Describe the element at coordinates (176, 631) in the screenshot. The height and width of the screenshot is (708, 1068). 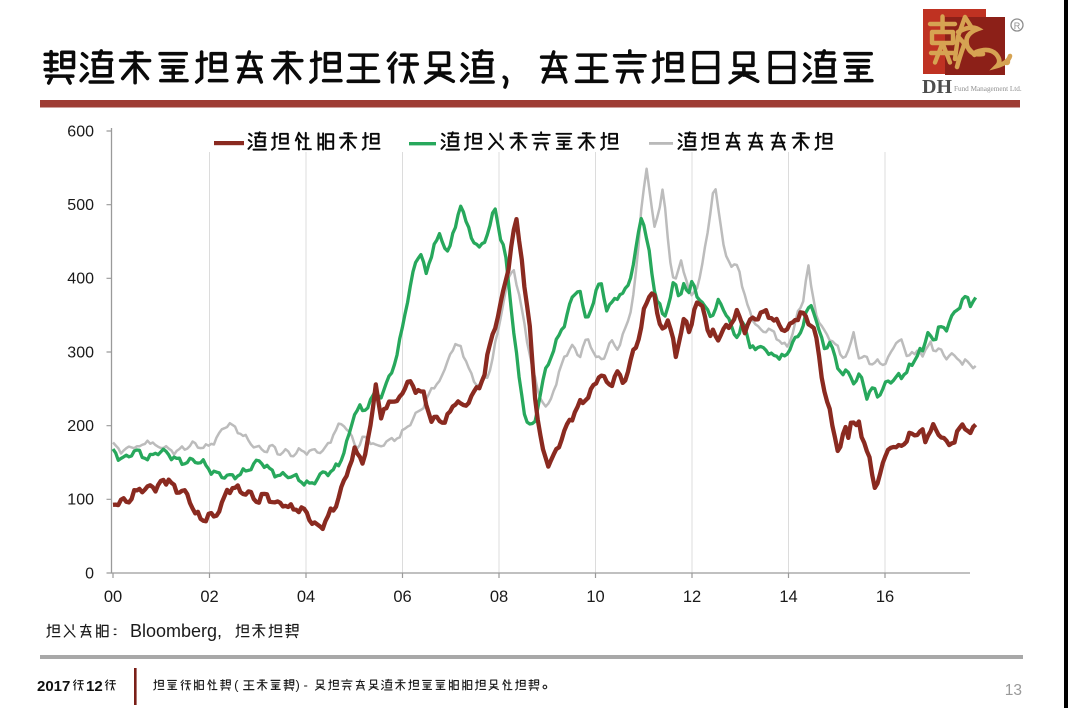
I see `svg-text: Bloomberg,` at that location.